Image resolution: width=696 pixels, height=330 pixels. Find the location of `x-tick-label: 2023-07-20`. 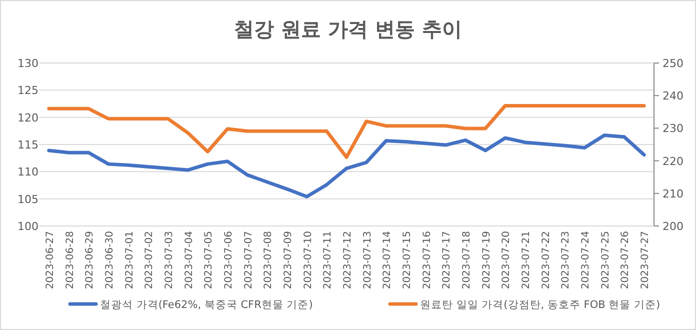

x-tick-label: 2023-07-20 is located at coordinates (506, 260).